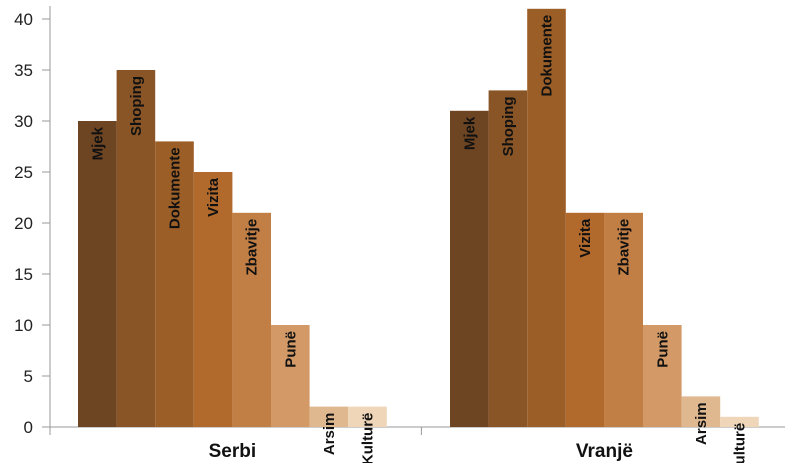 The height and width of the screenshot is (463, 786). Describe the element at coordinates (23, 274) in the screenshot. I see `y-tick-label: 15` at that location.